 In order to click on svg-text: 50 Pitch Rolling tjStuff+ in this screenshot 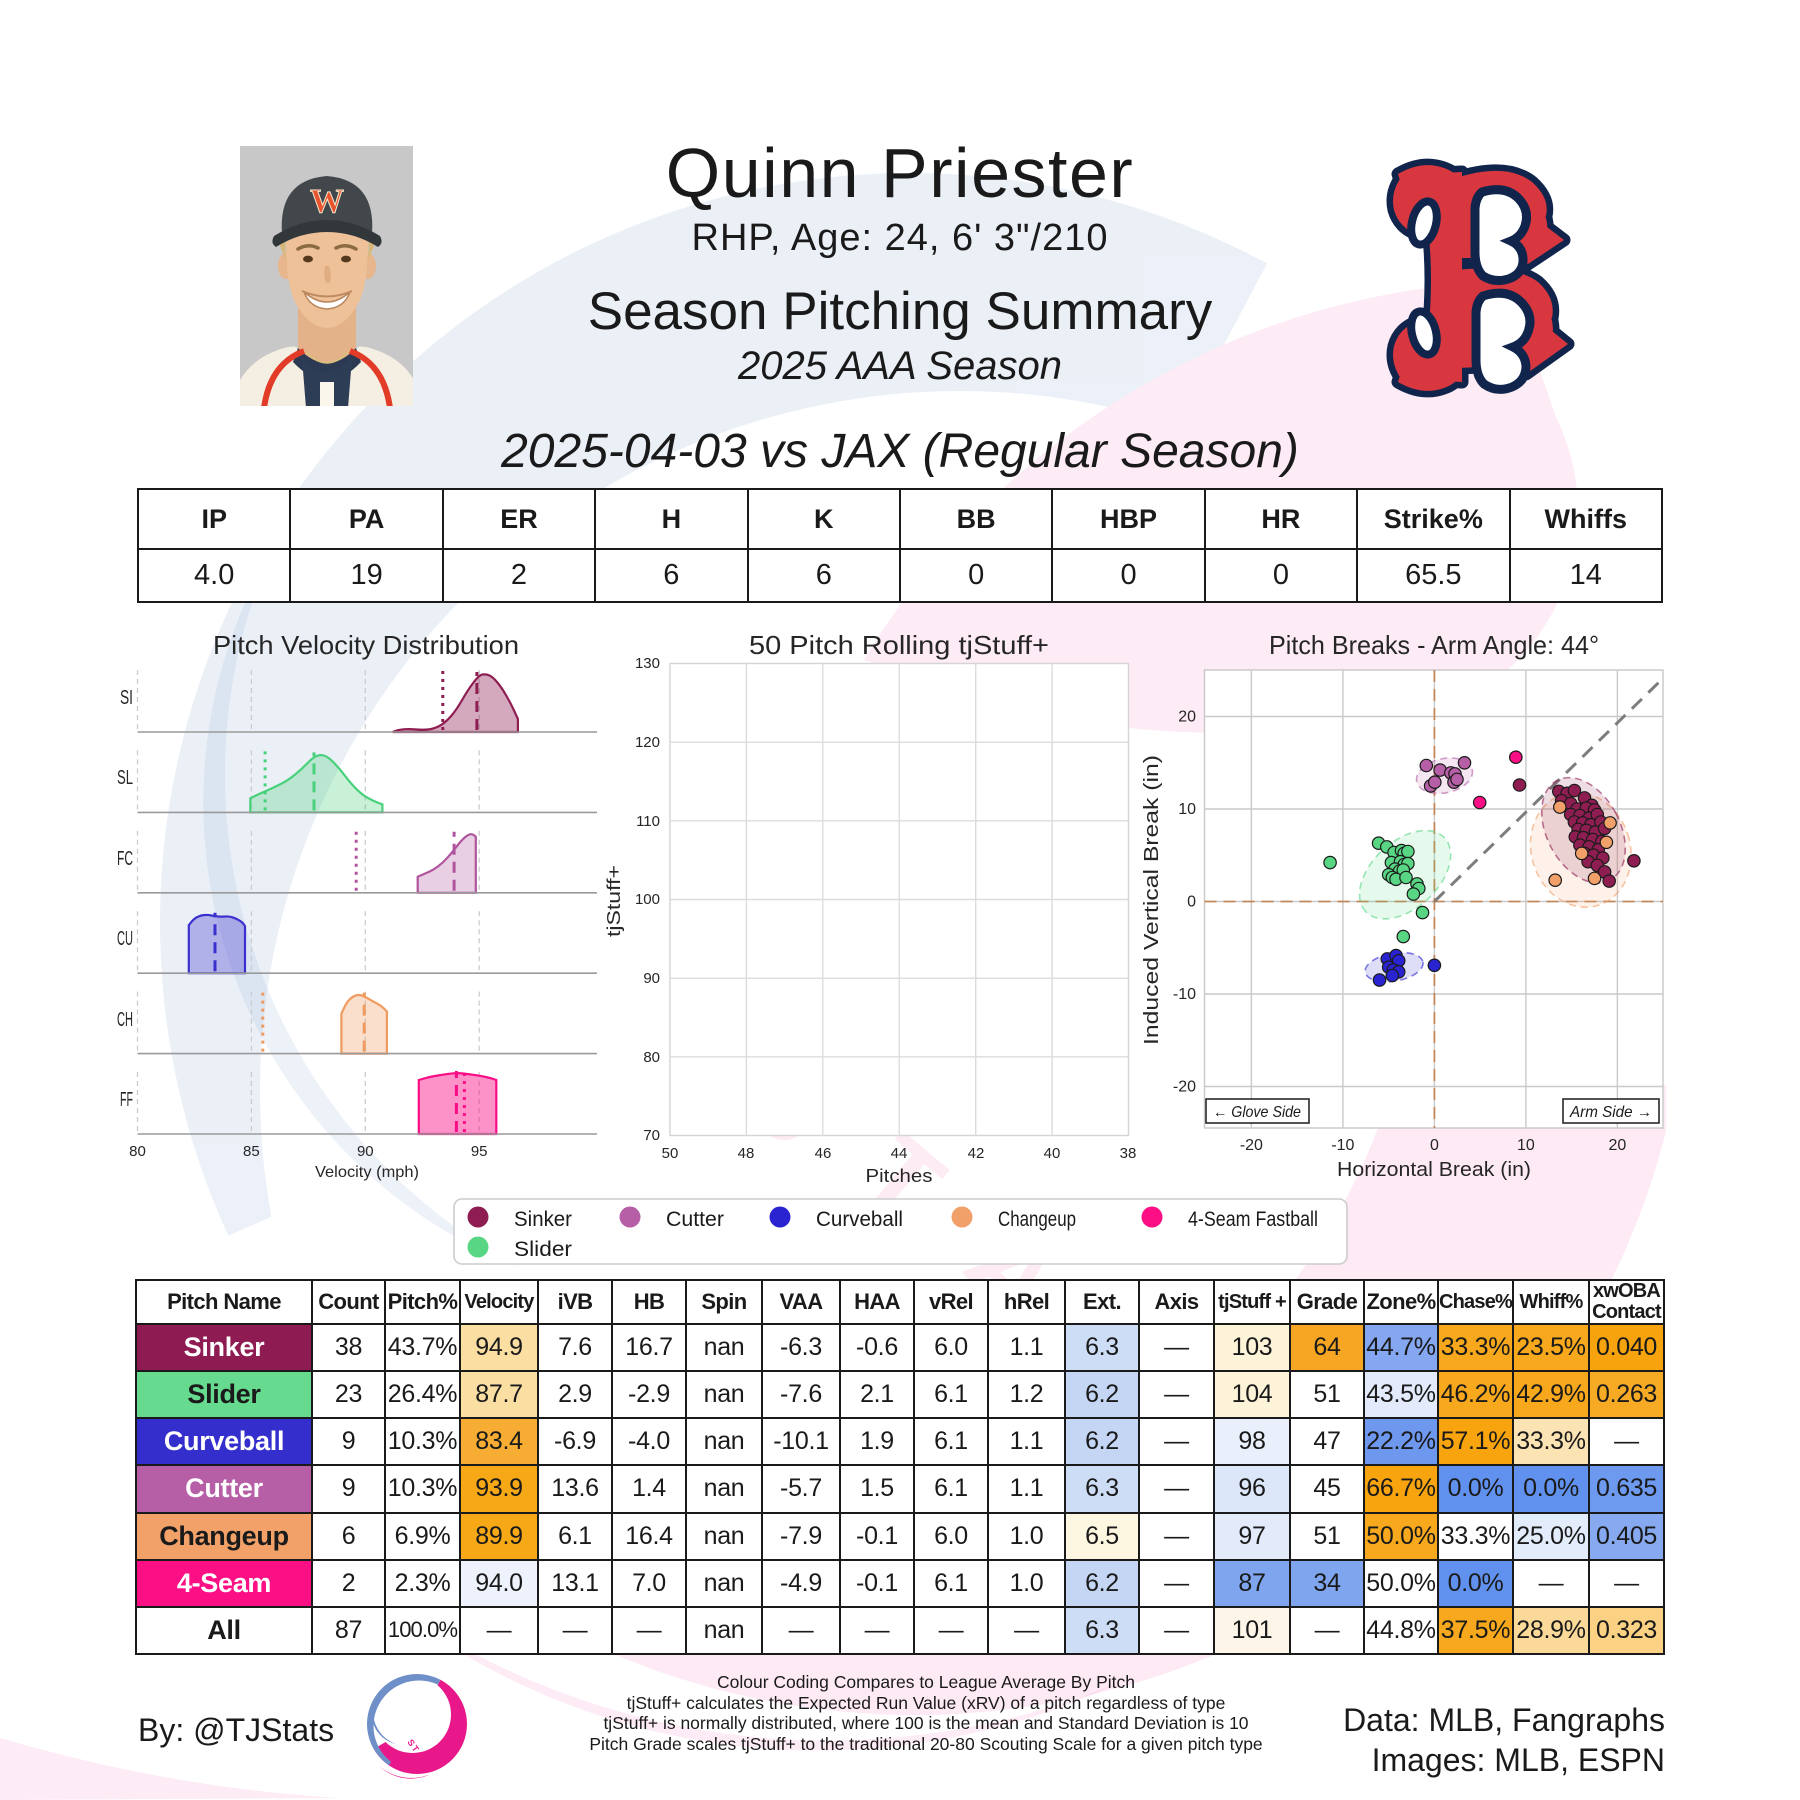, I will do `click(899, 645)`.